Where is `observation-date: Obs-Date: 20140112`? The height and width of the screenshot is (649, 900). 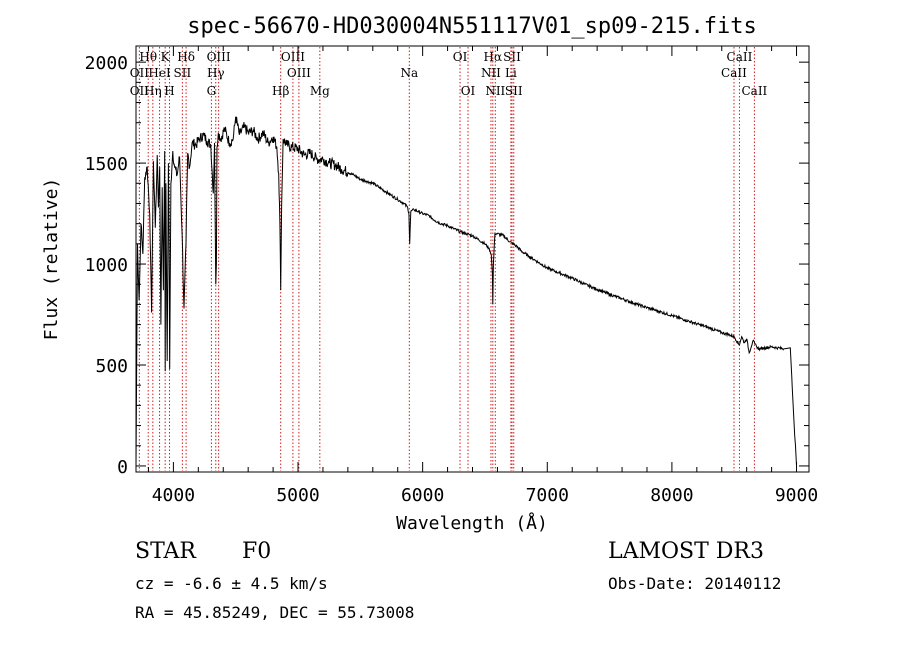
observation-date: Obs-Date: 20140112 is located at coordinates (695, 583).